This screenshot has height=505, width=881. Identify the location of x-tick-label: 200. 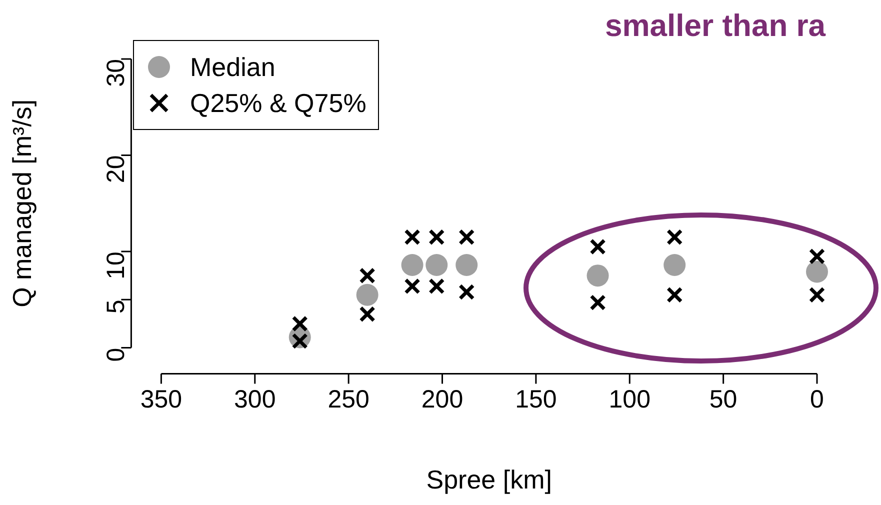
(442, 400).